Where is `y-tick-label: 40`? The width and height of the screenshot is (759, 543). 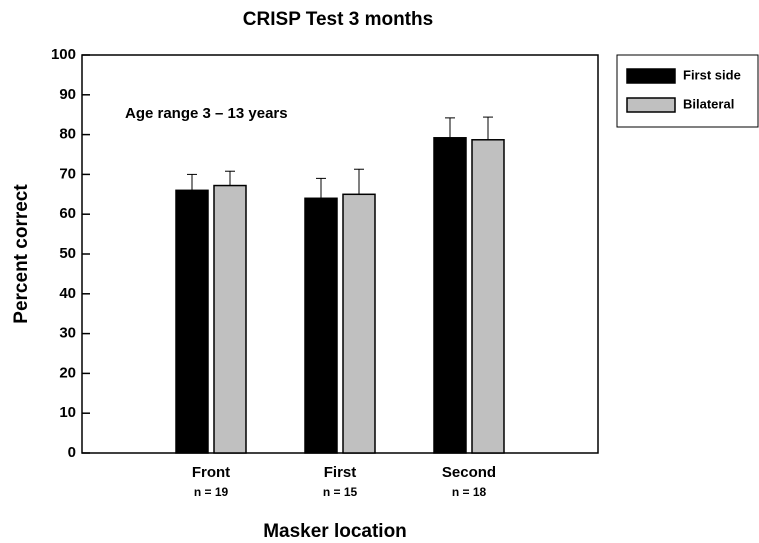
y-tick-label: 40 is located at coordinates (67, 293).